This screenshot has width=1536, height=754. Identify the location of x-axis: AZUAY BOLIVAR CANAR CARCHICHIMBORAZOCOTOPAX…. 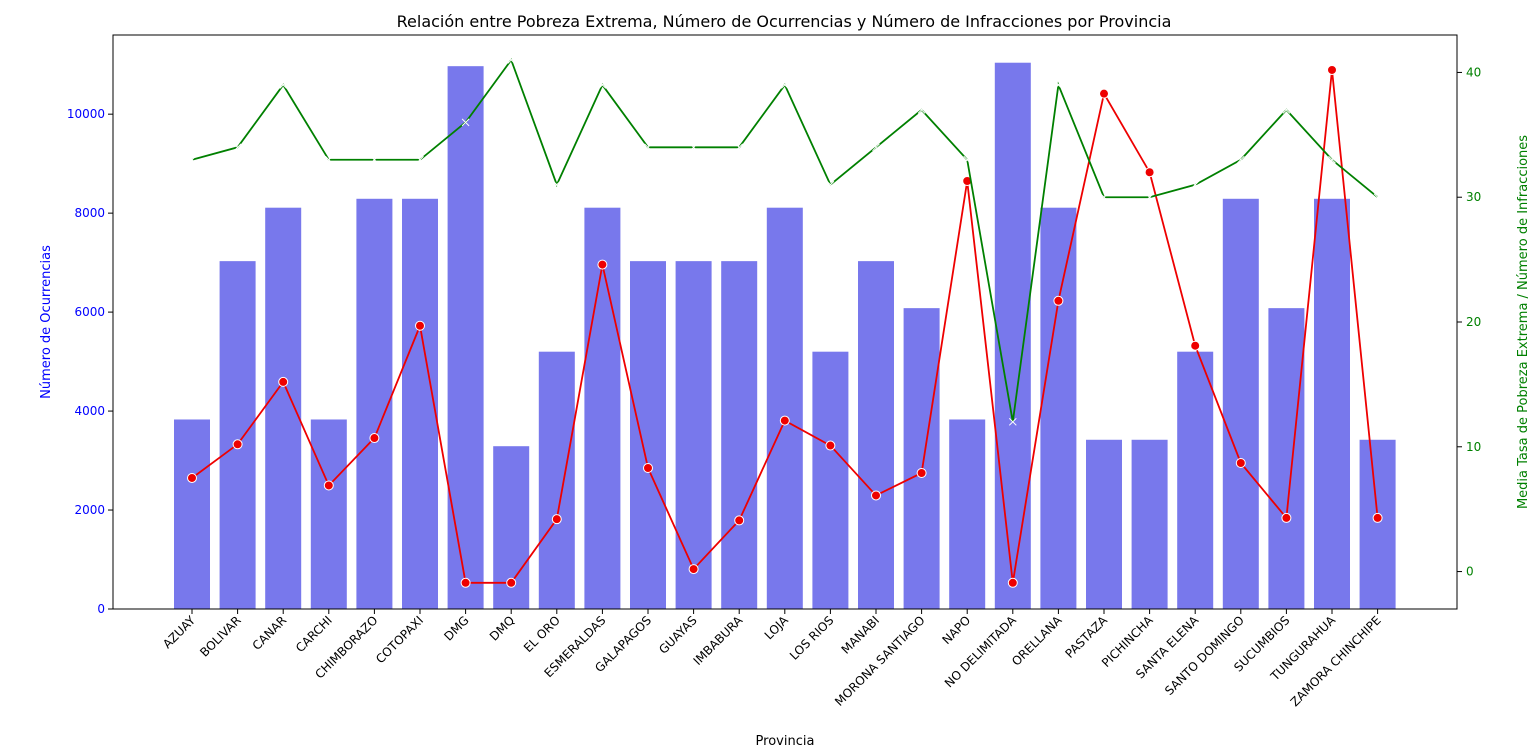
(772, 659).